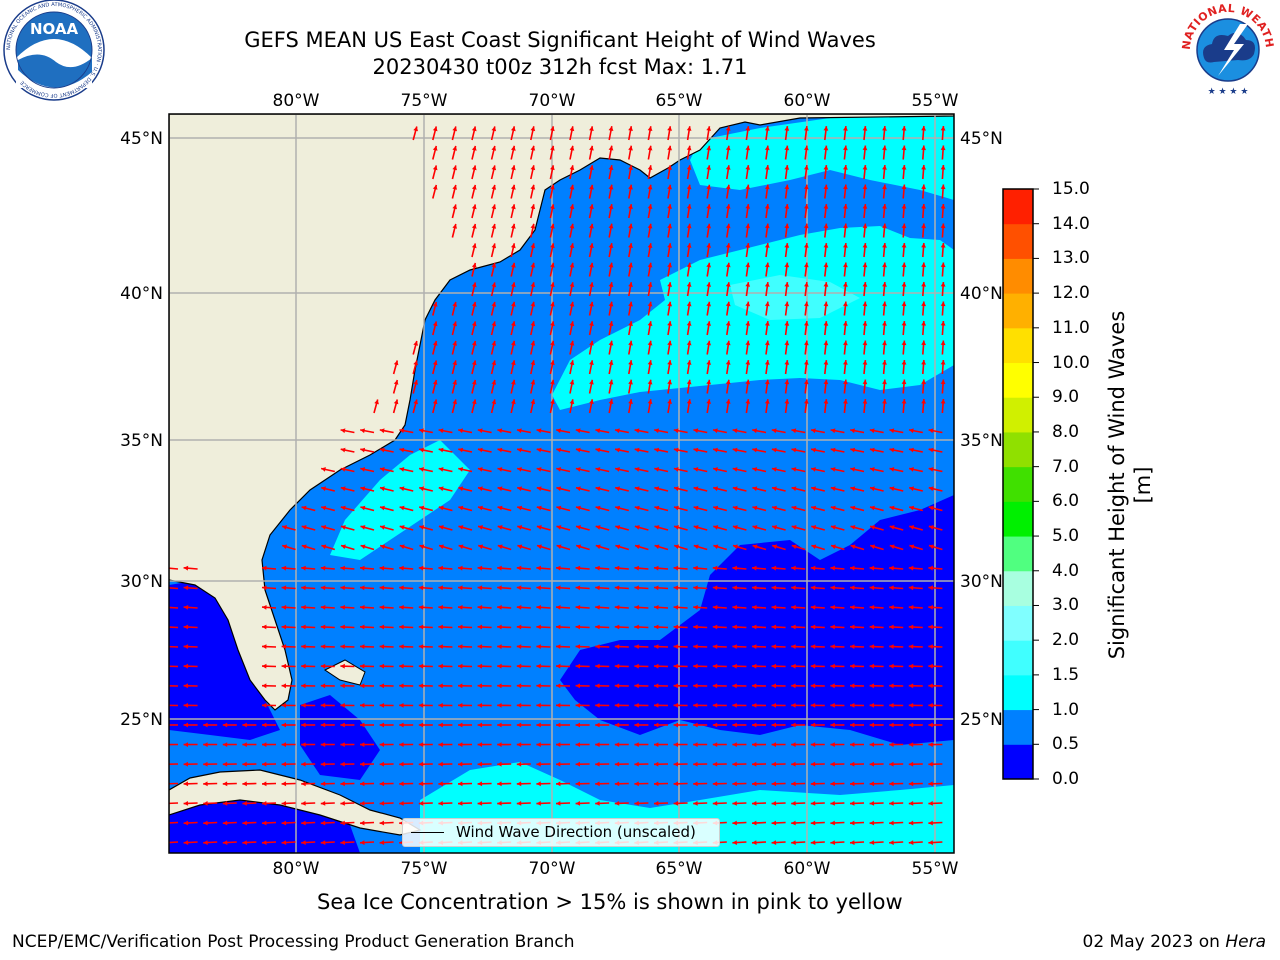 The width and height of the screenshot is (1280, 960). What do you see at coordinates (174, 627) in the screenshot?
I see `wind-wave-arrow` at bounding box center [174, 627].